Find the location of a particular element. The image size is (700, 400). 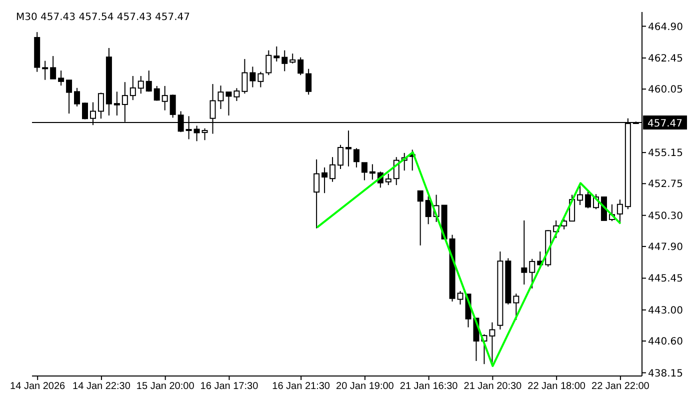

y-tick-label: 440.60 is located at coordinates (665, 342).